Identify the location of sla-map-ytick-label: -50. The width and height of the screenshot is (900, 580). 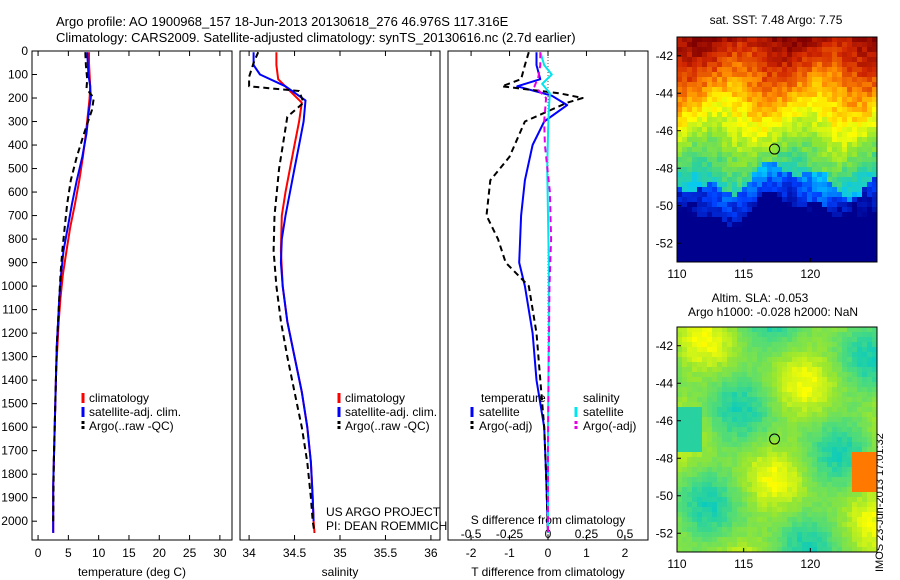
(665, 496).